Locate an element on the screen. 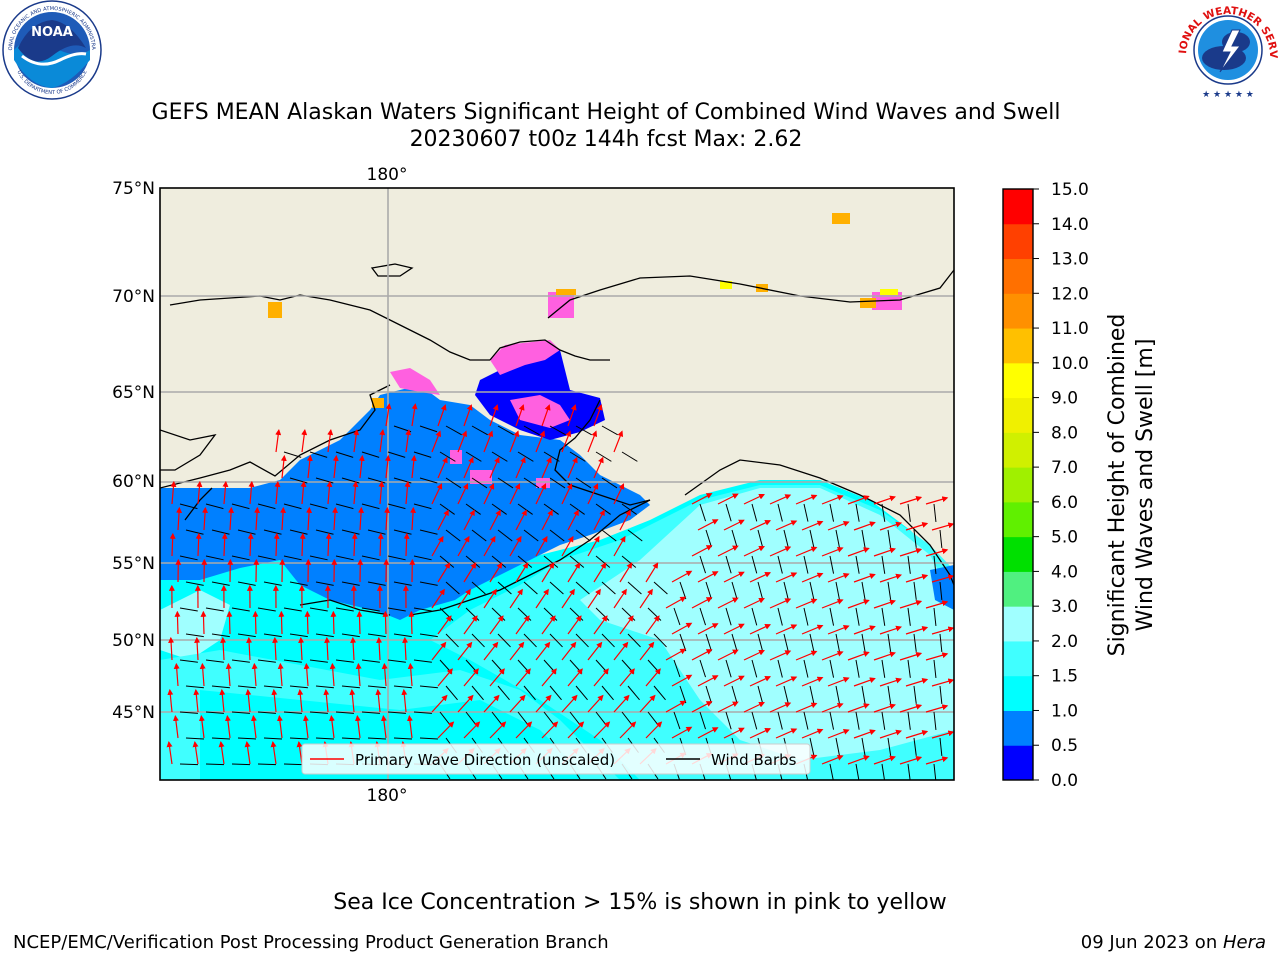  colorbar-tick-label: 8.0 is located at coordinates (1064, 433).